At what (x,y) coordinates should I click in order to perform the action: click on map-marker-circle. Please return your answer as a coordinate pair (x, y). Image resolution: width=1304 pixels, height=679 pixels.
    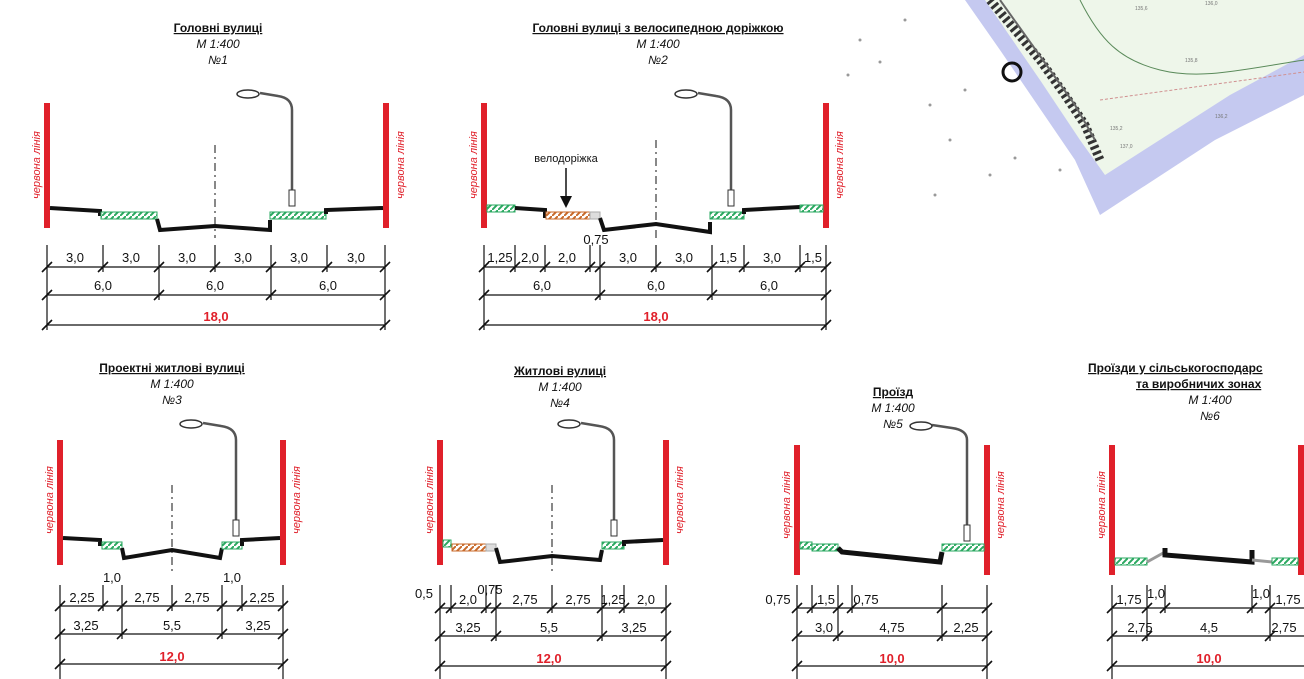
    Looking at the image, I should click on (1012, 72).